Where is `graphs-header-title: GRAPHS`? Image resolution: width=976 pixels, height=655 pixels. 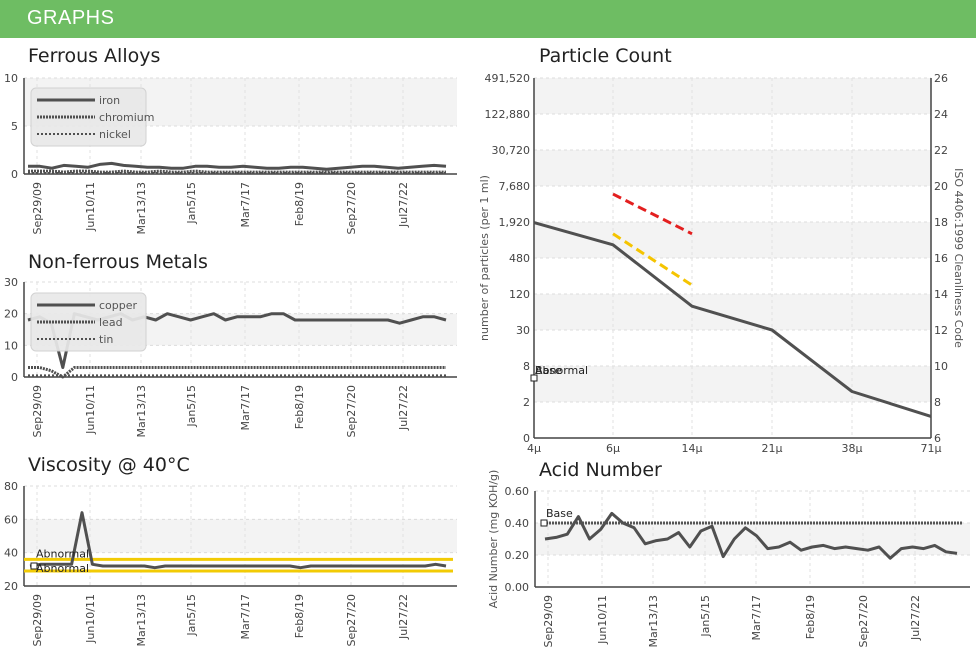
graphs-header-title: GRAPHS is located at coordinates (71, 18).